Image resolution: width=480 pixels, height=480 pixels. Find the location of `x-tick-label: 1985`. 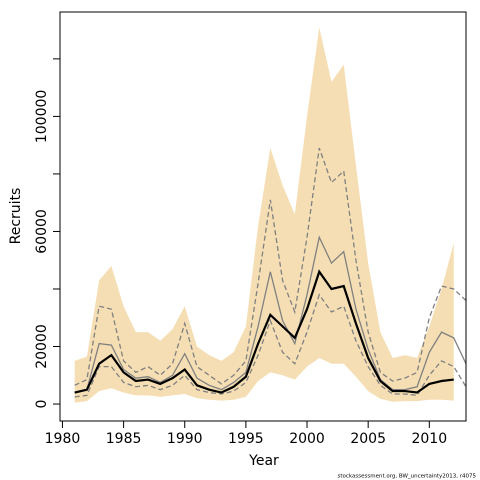

x-tick-label: 1985 is located at coordinates (124, 439).